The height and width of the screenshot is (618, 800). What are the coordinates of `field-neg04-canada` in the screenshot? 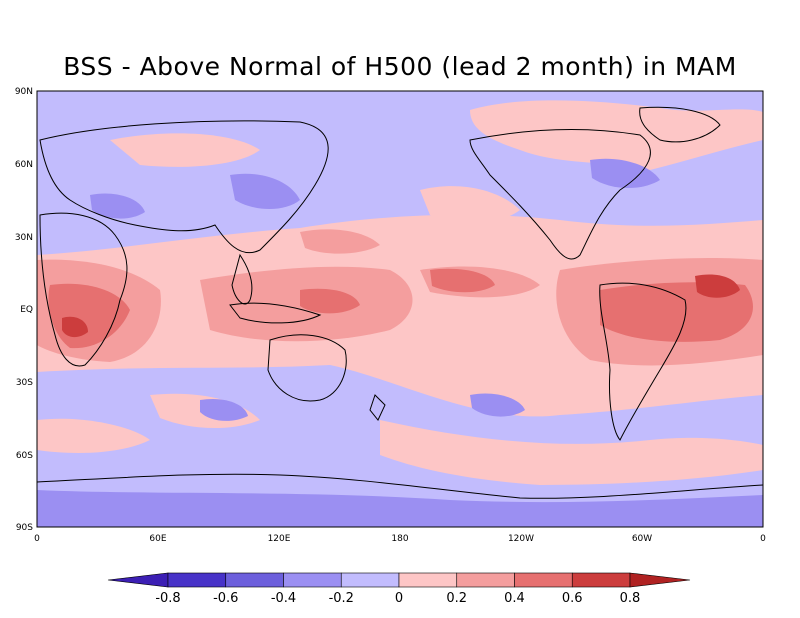 It's located at (625, 173).